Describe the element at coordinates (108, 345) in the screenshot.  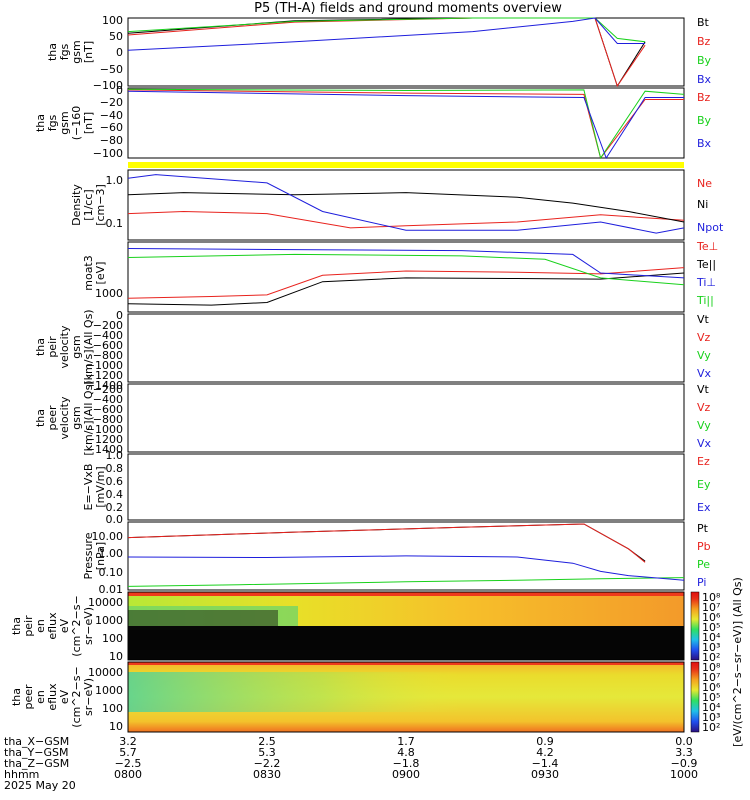
I see `panel-5-tick-4: −600` at that location.